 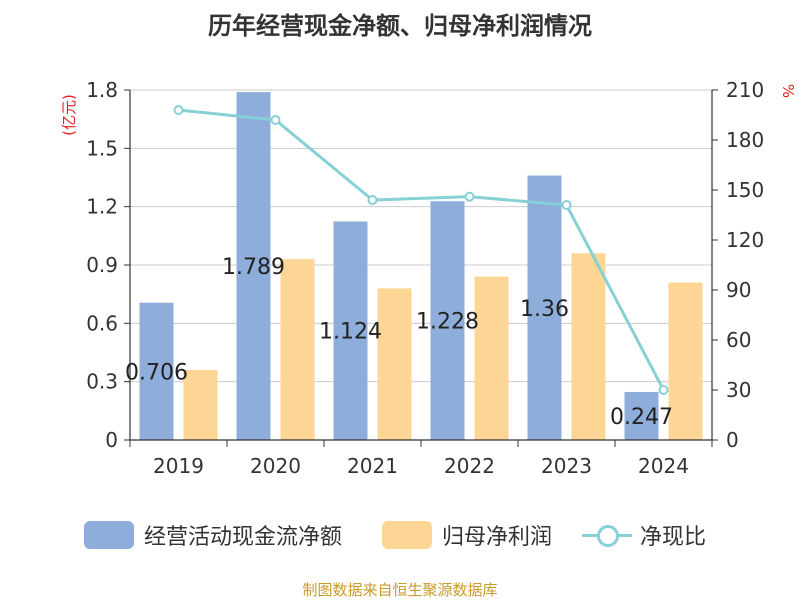 I want to click on x-tick-label: 2024, so click(x=663, y=466).